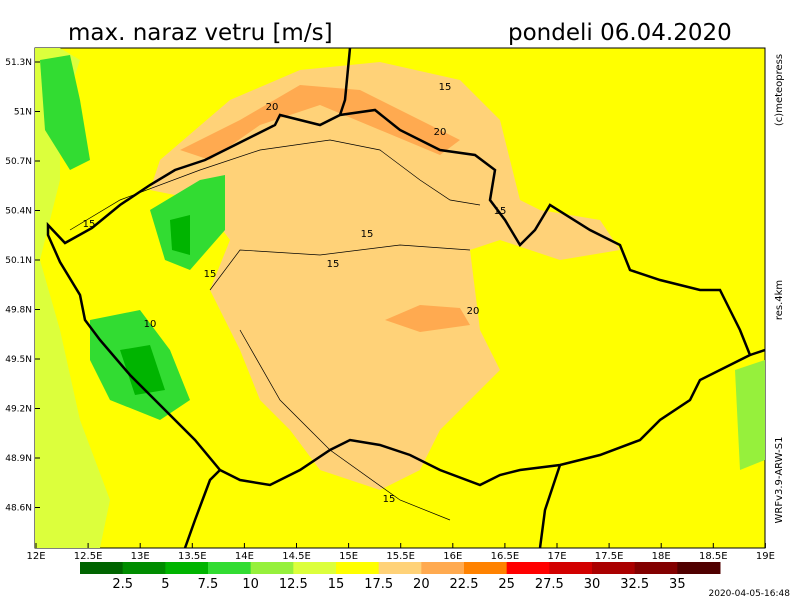 The height and width of the screenshot is (600, 800). What do you see at coordinates (348, 556) in the screenshot?
I see `lon-tick-label: 15E` at bounding box center [348, 556].